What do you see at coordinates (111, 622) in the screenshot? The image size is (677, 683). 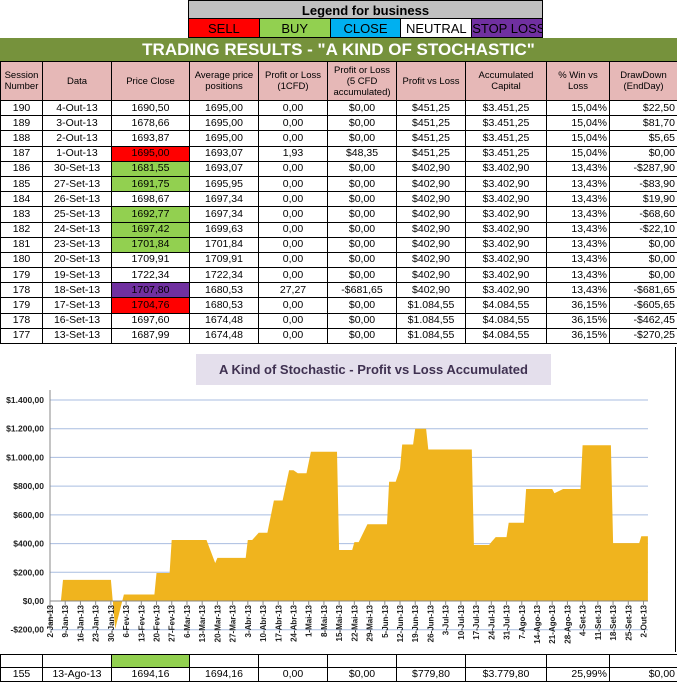 I see `x-tick-label: 30-Jan-13` at bounding box center [111, 622].